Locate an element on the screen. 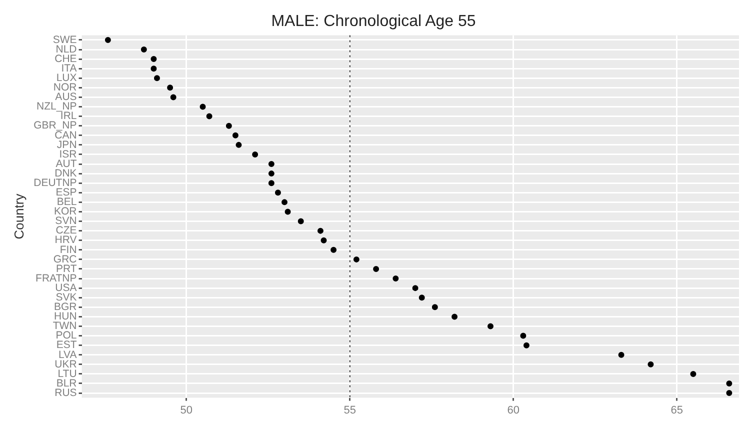 The height and width of the screenshot is (428, 755). y-tick-label: UKR is located at coordinates (66, 364).